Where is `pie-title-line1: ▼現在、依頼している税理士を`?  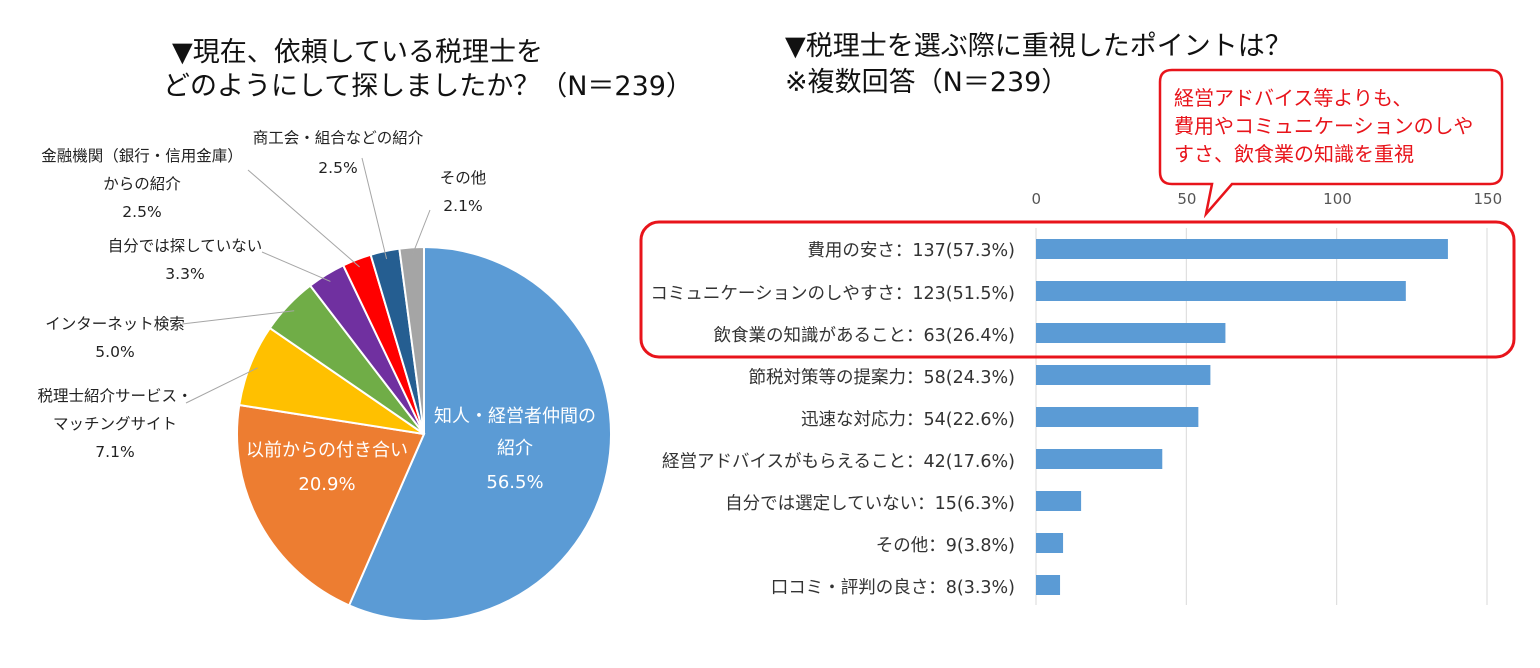
pie-title-line1: ▼現在、依頼している税理士を is located at coordinates (357, 52).